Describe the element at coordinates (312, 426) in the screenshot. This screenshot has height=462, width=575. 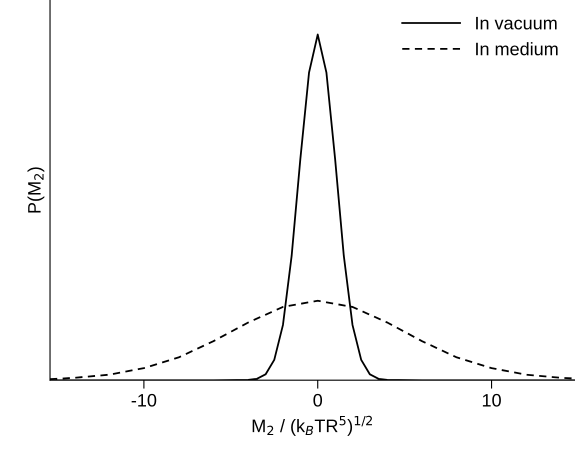
I see `x-axis-title: M$_{2}$ / (k$_{B}$TR$^{5}$)$^{1/2}$` at that location.